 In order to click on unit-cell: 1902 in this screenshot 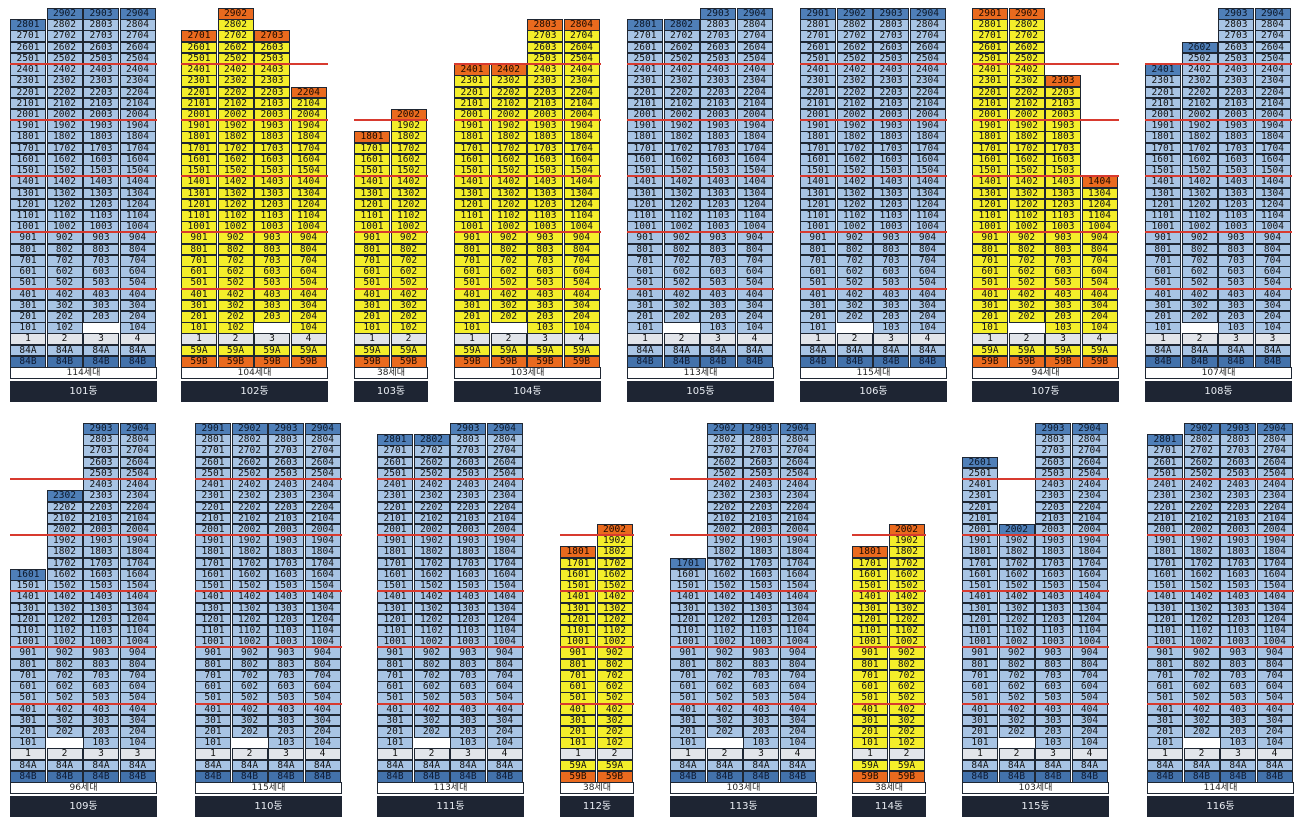, I will do `click(724, 541)`.